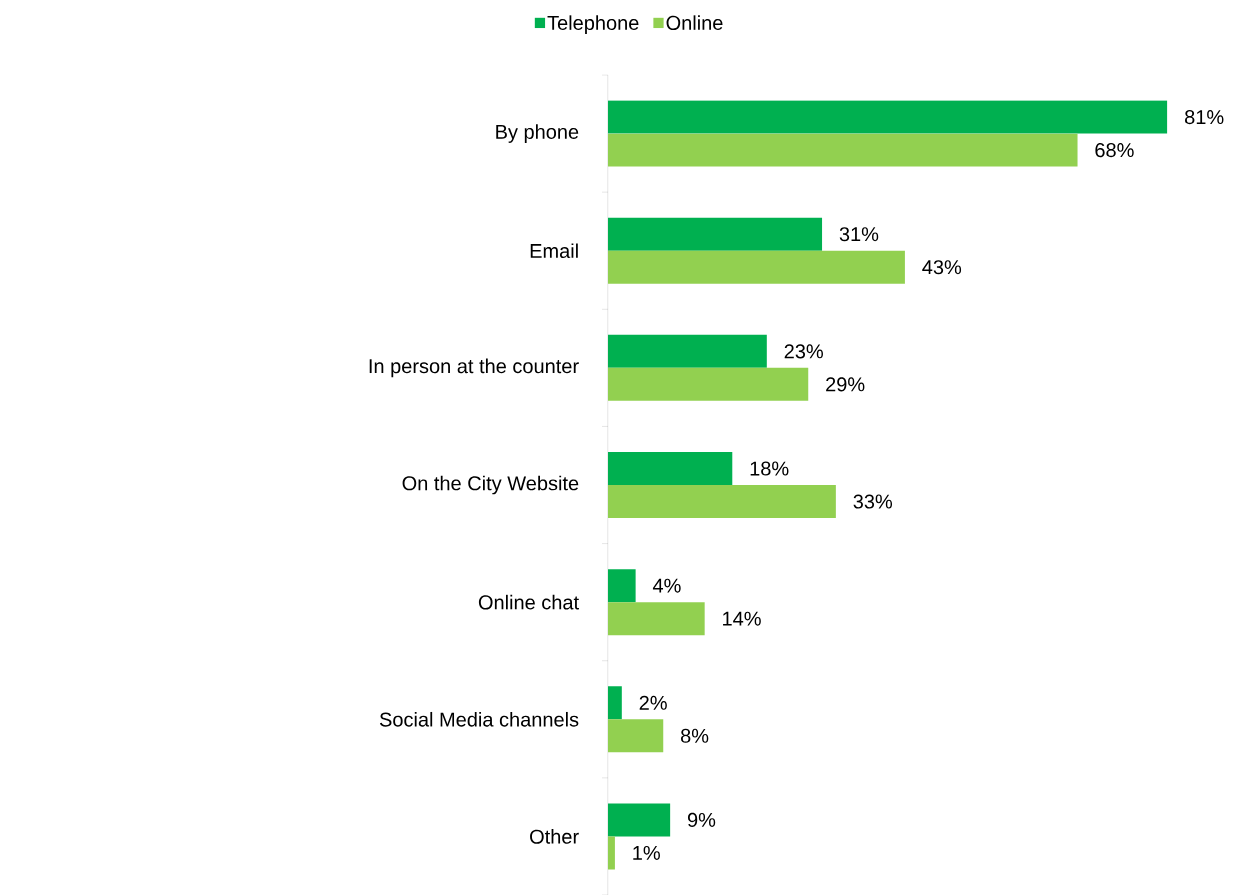 This screenshot has width=1242, height=895. Describe the element at coordinates (537, 133) in the screenshot. I see `y-tick-label: By phone` at that location.